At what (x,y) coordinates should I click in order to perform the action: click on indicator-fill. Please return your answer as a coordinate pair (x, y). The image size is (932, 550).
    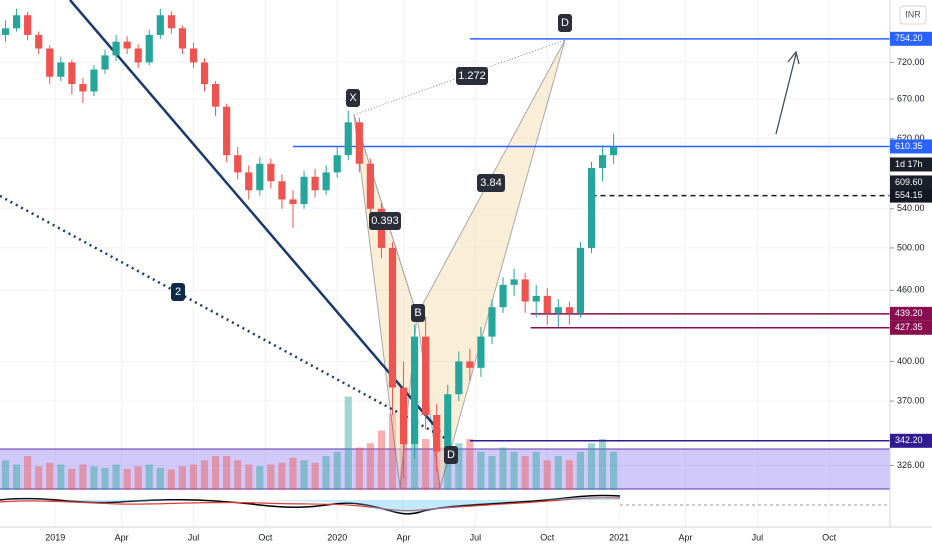
    Looking at the image, I should click on (310, 504).